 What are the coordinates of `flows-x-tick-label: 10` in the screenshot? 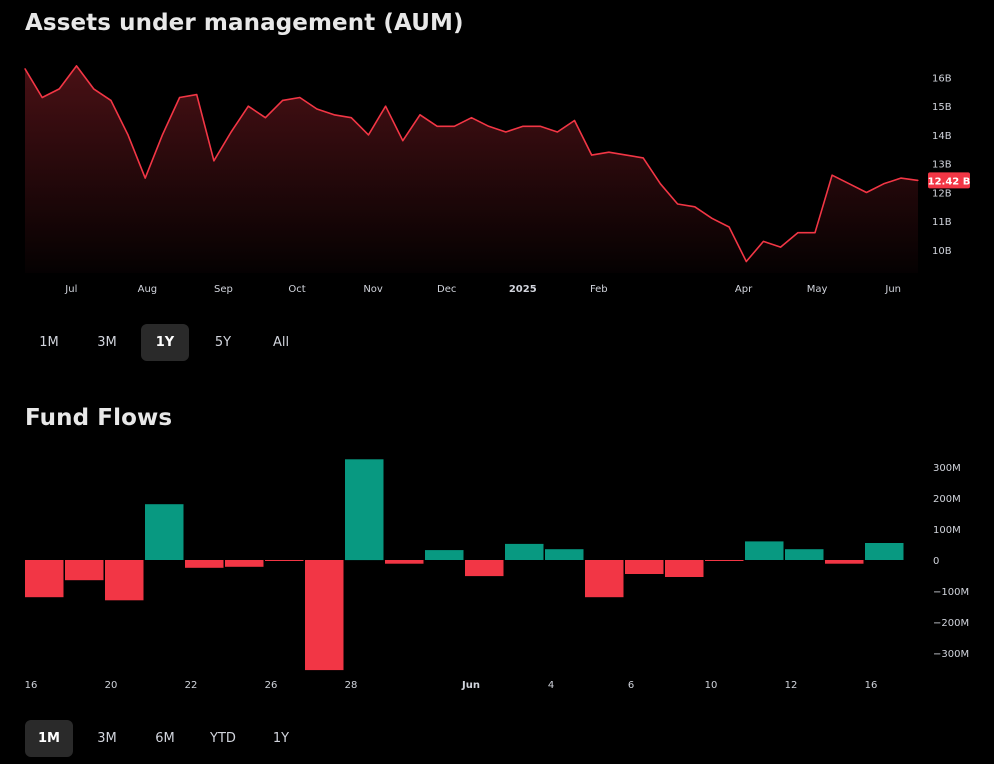 It's located at (711, 685).